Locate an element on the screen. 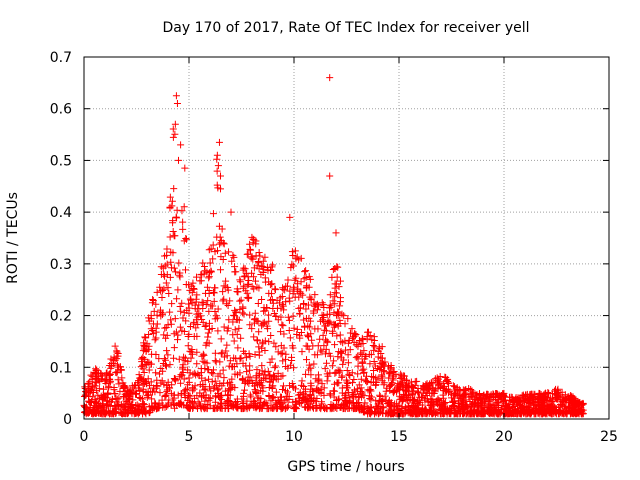 This screenshot has width=640, height=480. x-tick-label: 20 is located at coordinates (504, 437).